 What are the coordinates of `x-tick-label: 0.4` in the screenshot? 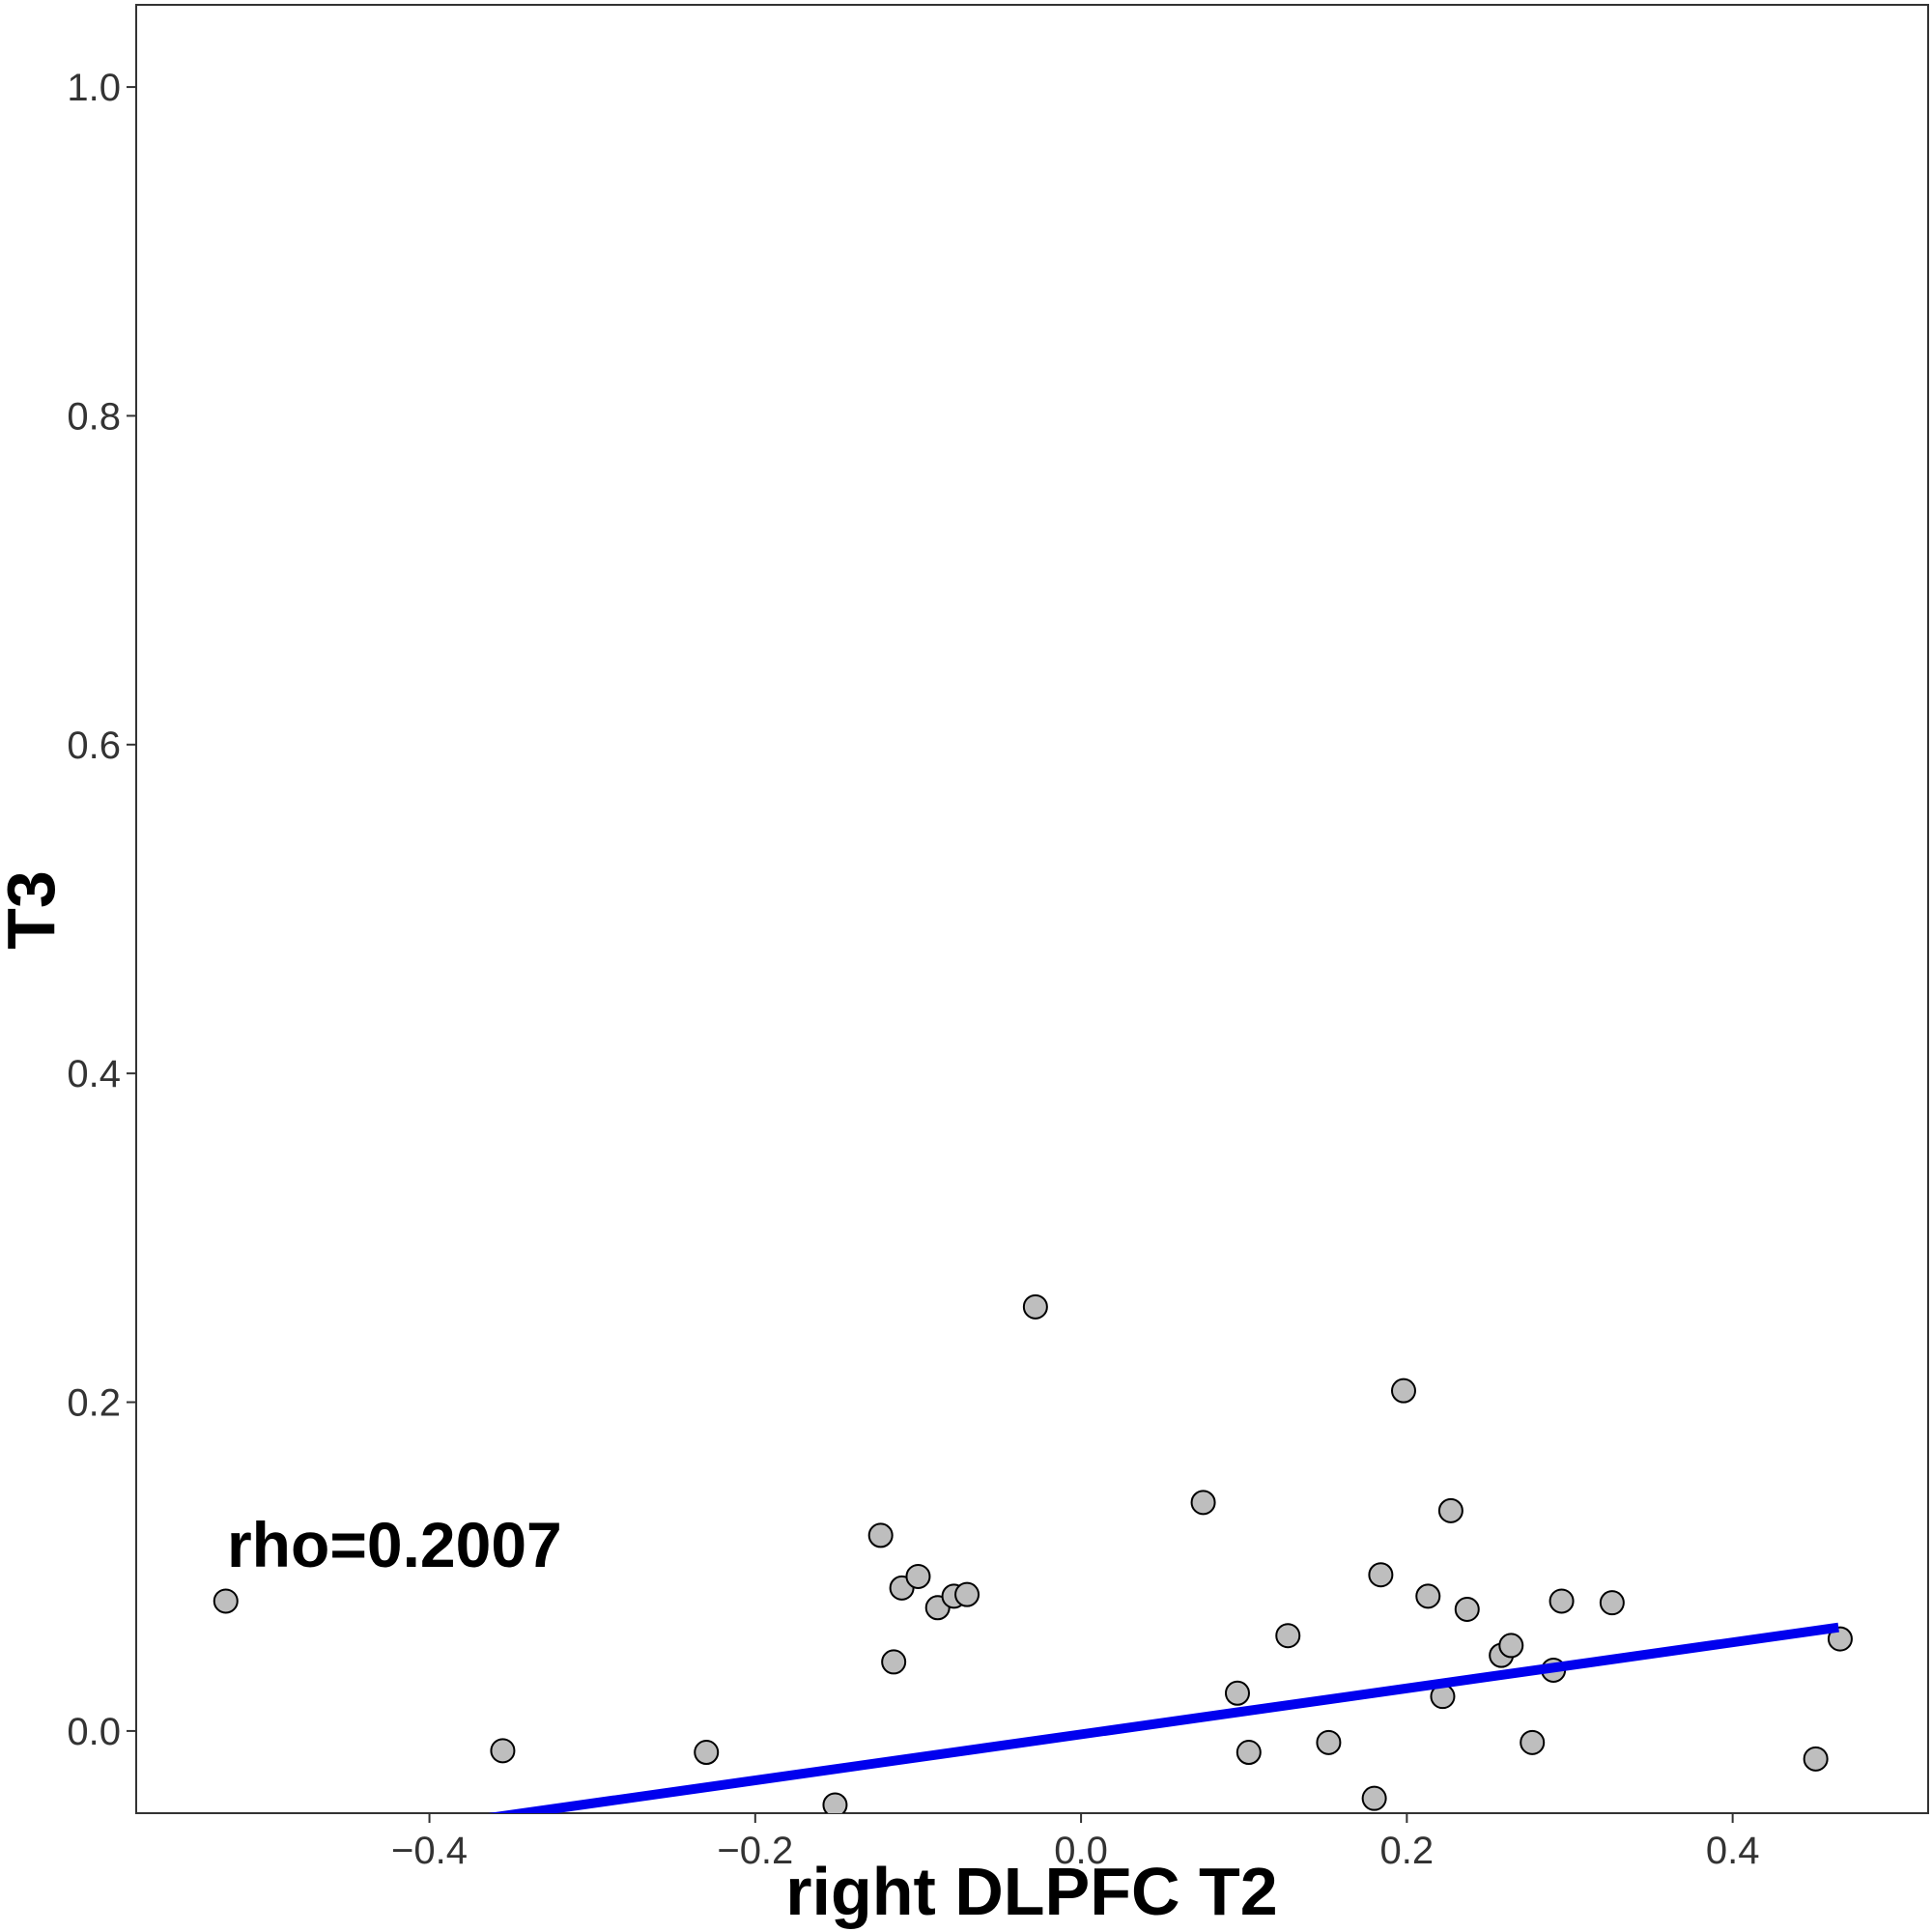 It's located at (1733, 1851).